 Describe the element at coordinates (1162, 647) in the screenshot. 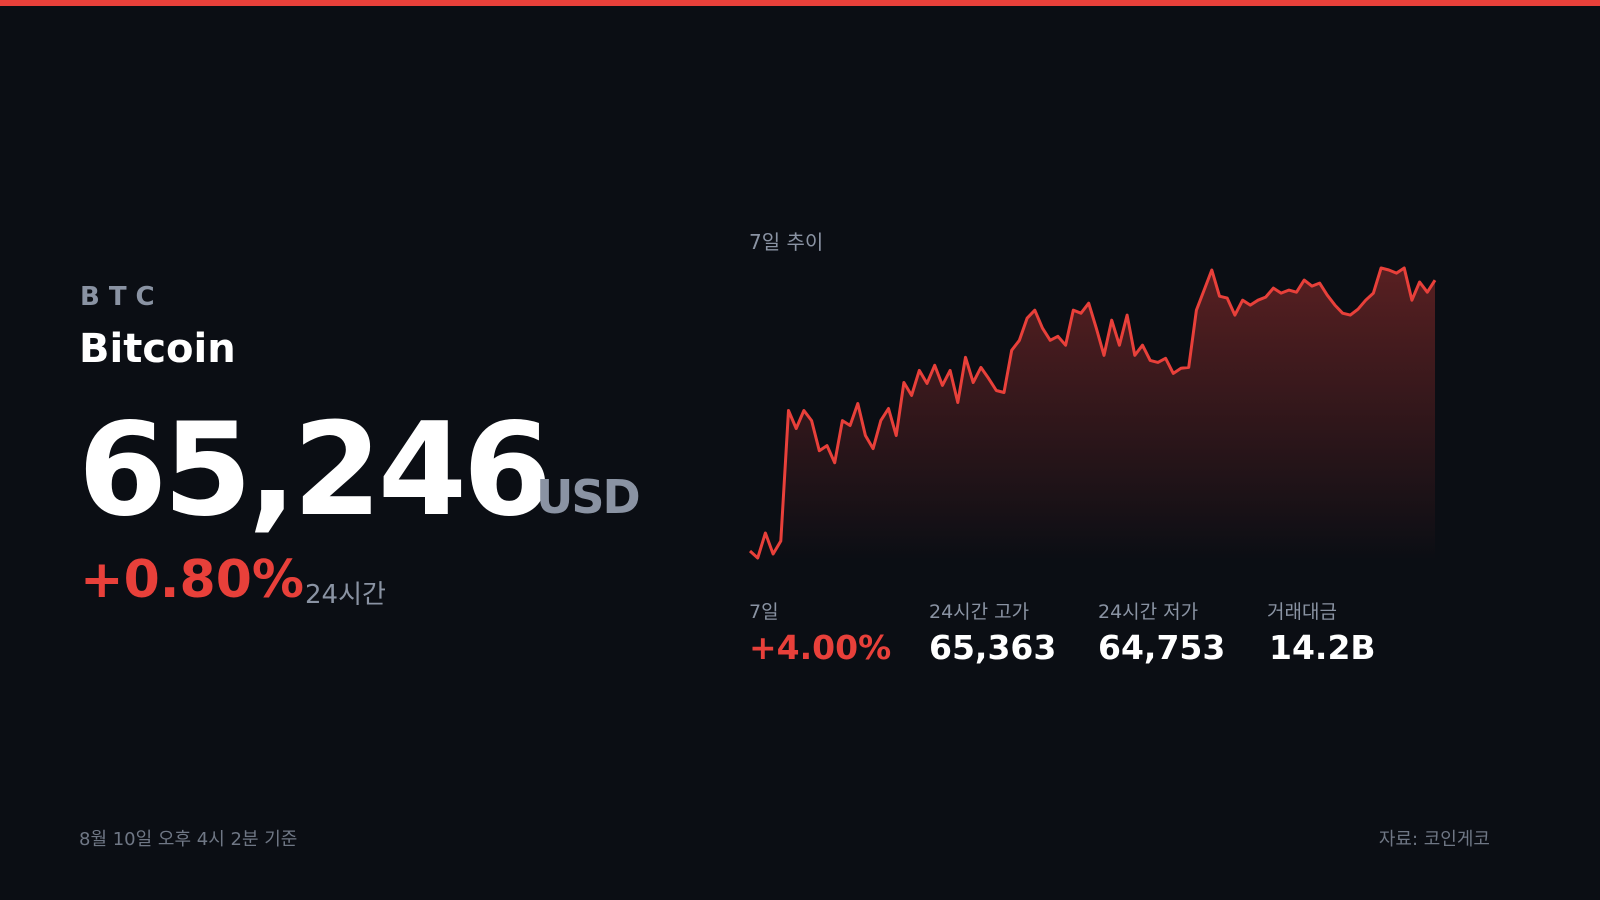

I see `stat-value: 64,753` at that location.